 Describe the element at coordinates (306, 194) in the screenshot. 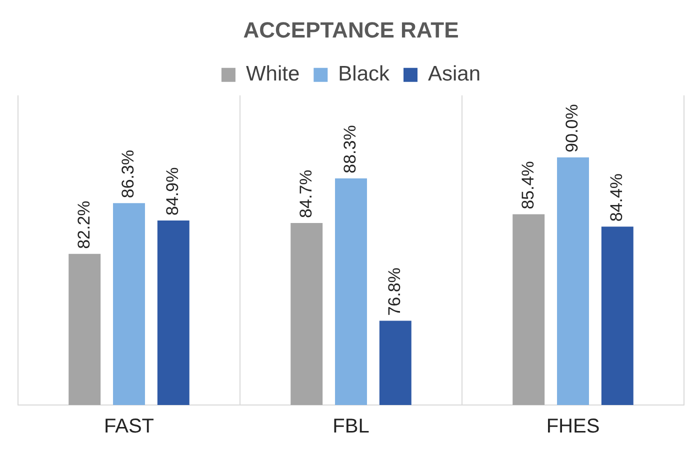

I see `data-label: 84.7%` at that location.